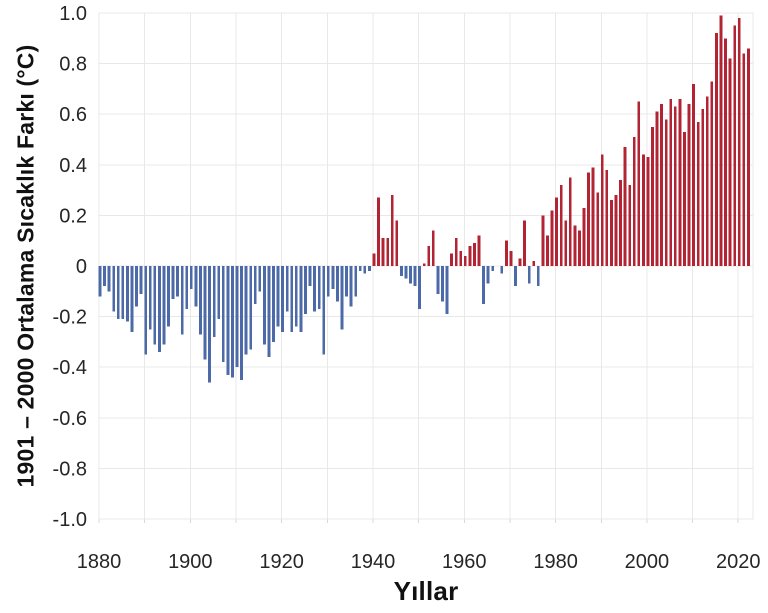 This screenshot has width=768, height=613. I want to click on y-tick-label: -0.8, so click(70, 469).